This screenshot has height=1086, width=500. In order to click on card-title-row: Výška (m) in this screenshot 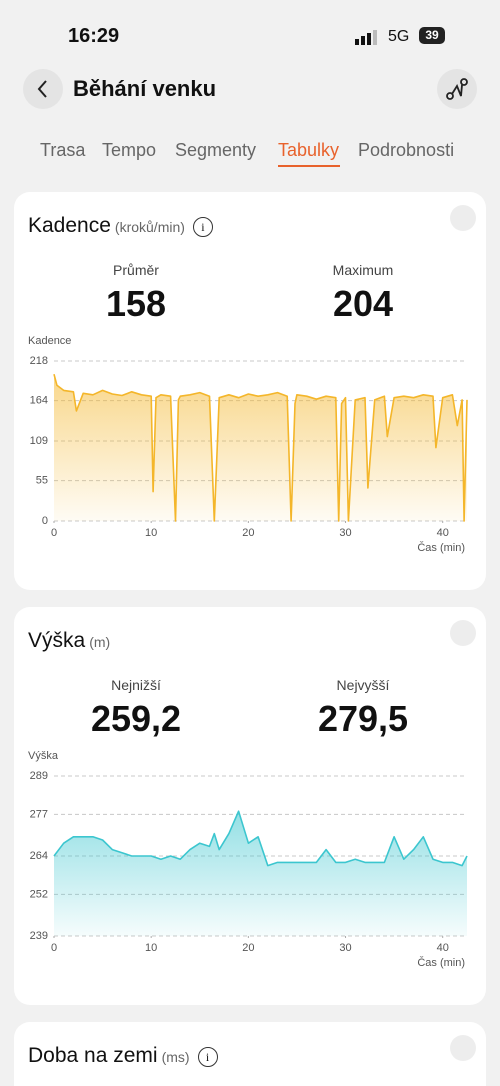, I will do `click(69, 641)`.